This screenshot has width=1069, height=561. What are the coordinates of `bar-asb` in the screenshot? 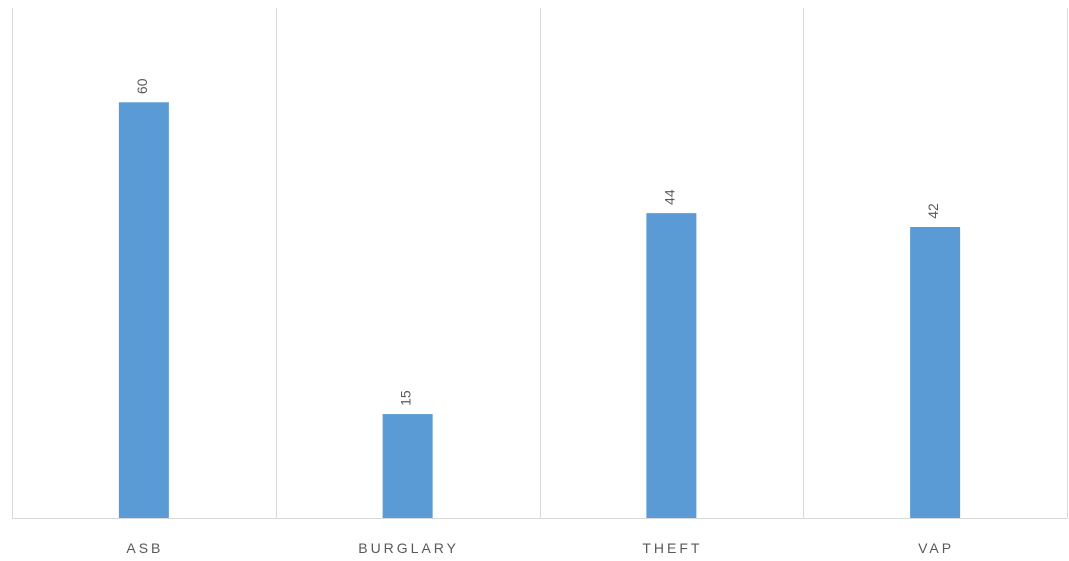 It's located at (143, 310).